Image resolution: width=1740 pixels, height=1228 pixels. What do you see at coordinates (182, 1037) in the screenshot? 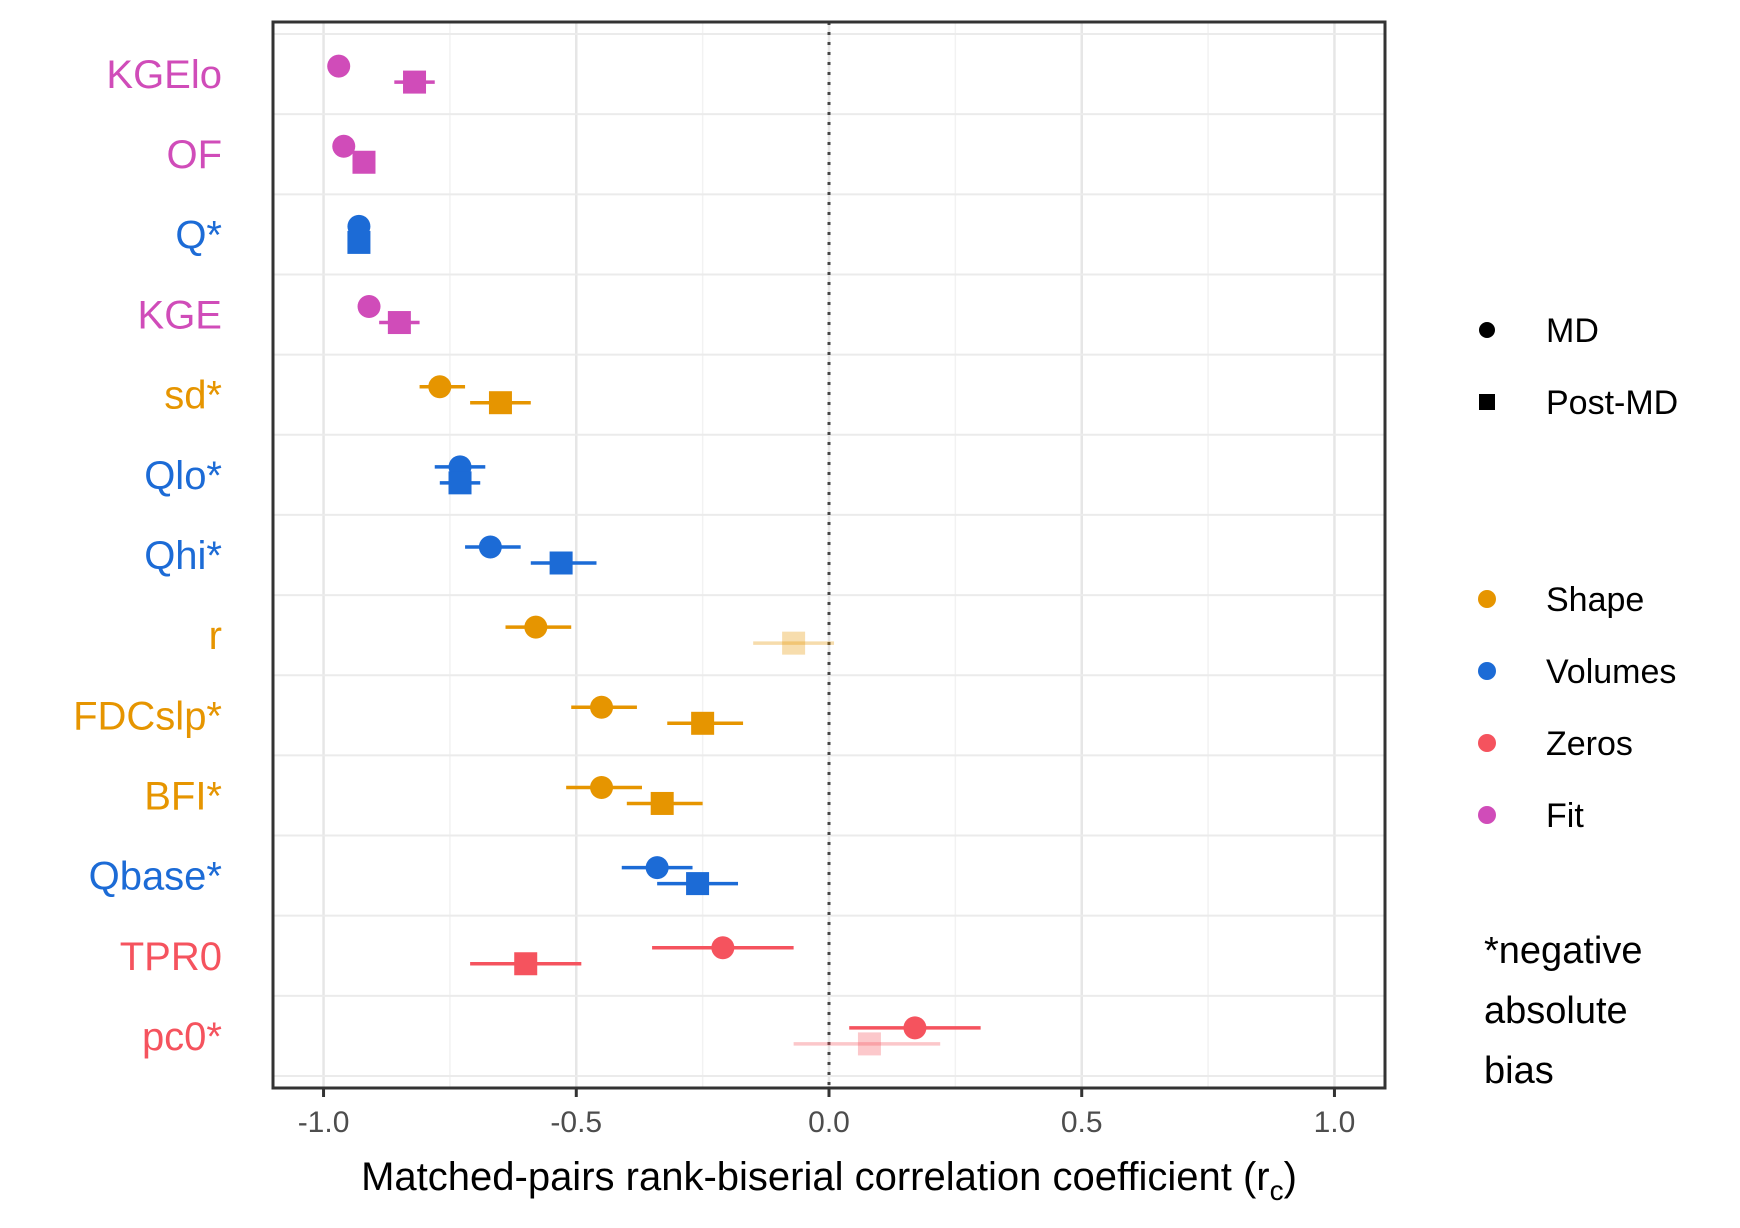
I see `y-label-pc0: pc0*` at bounding box center [182, 1037].